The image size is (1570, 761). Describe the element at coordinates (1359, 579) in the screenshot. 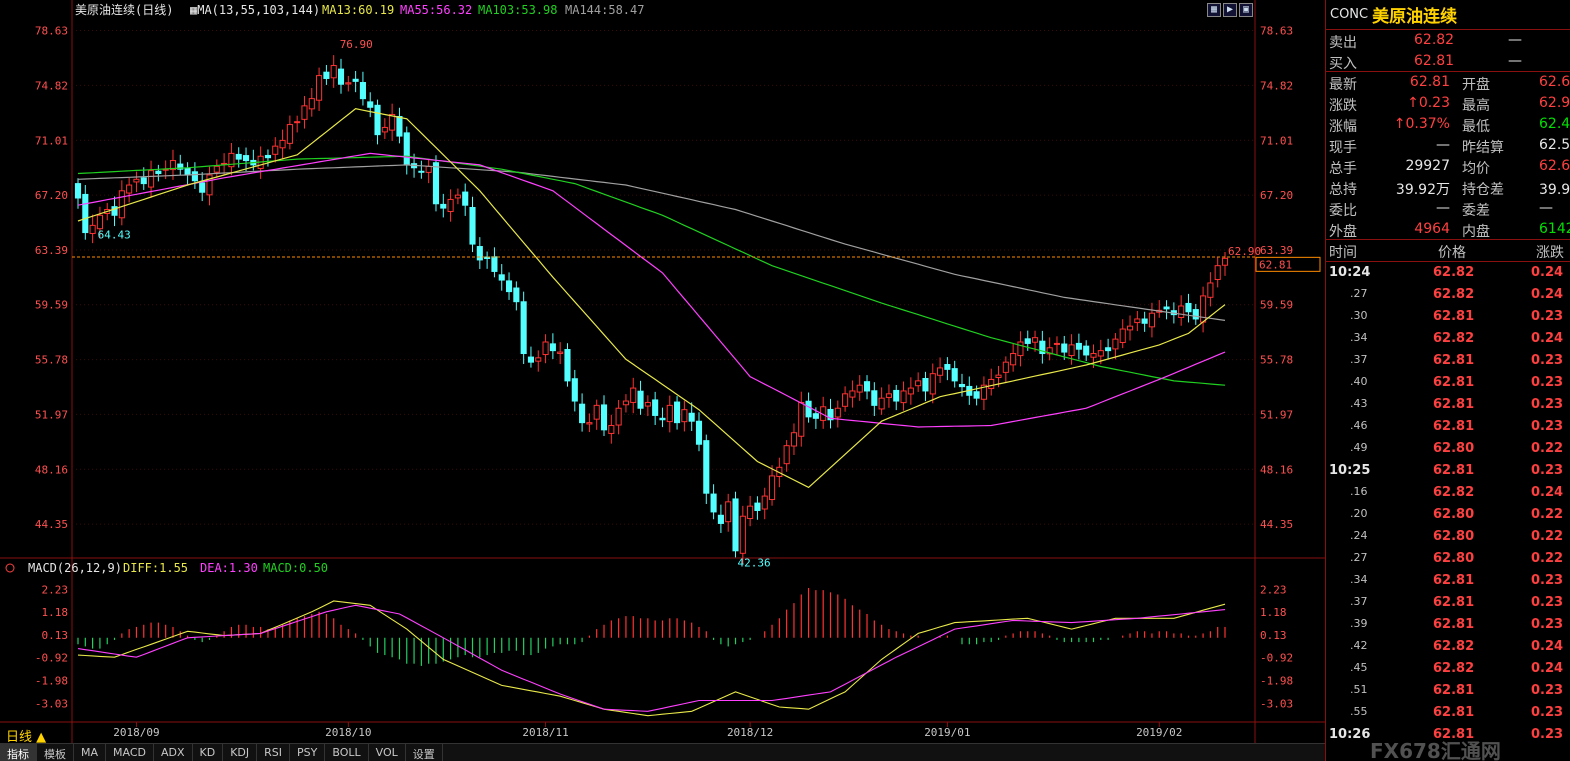

I see `tick-time: .34` at that location.